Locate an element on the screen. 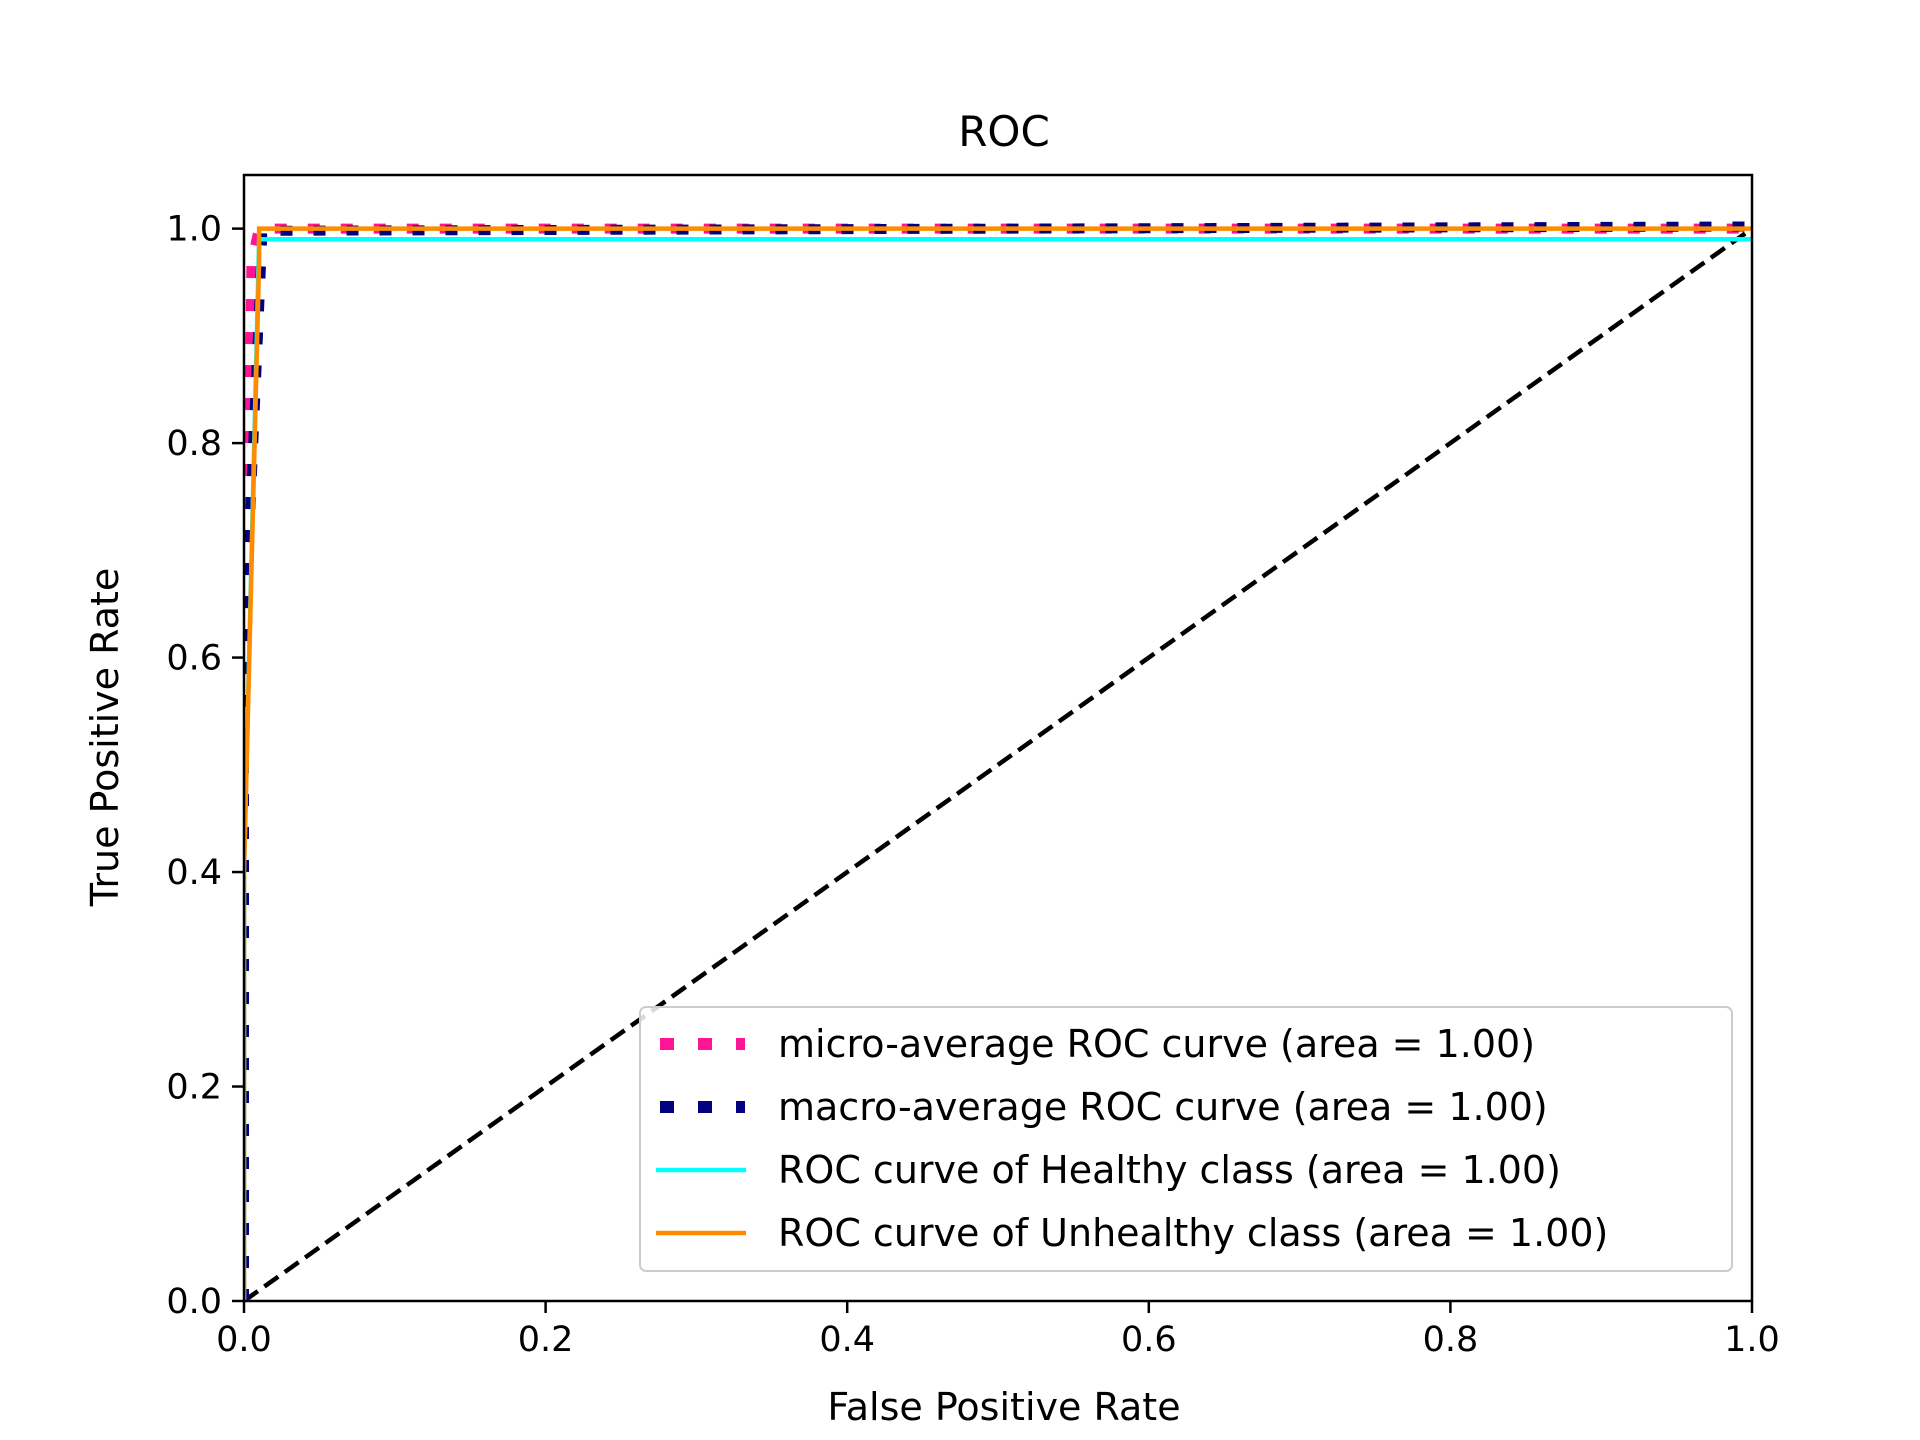  legend-label: micro-average ROC curve (area = 1.00) is located at coordinates (1156, 1044).